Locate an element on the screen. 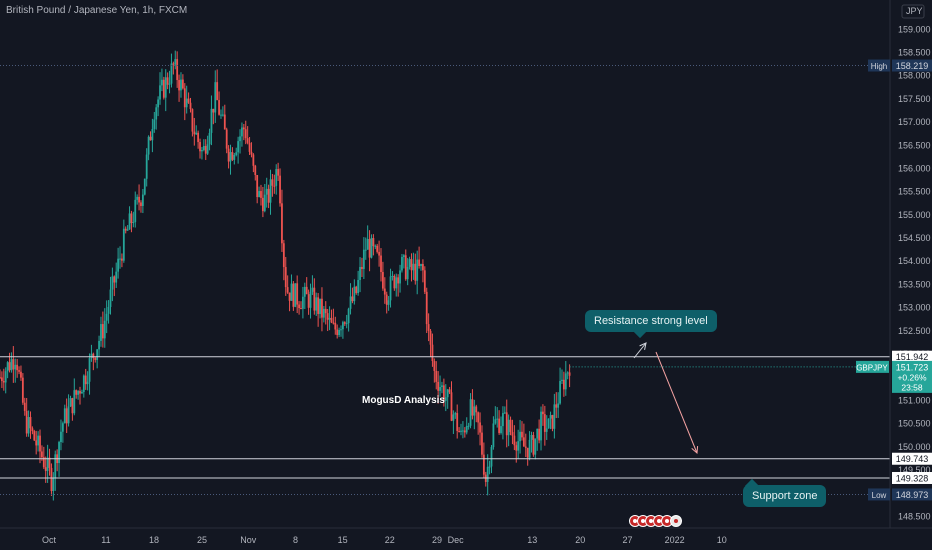 Image resolution: width=932 pixels, height=550 pixels. current-price-tag is located at coordinates (912, 376).